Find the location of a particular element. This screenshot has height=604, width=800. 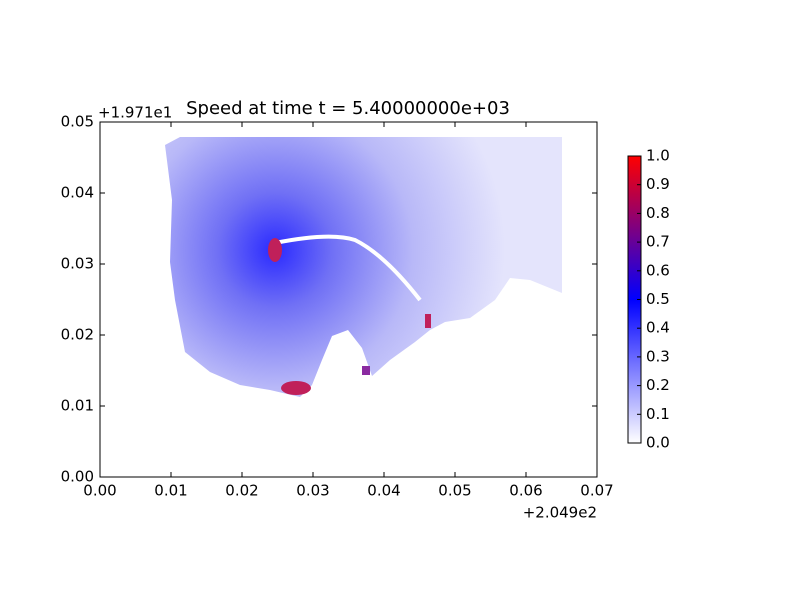

colorbar-tick-label: 0.7 is located at coordinates (658, 242).